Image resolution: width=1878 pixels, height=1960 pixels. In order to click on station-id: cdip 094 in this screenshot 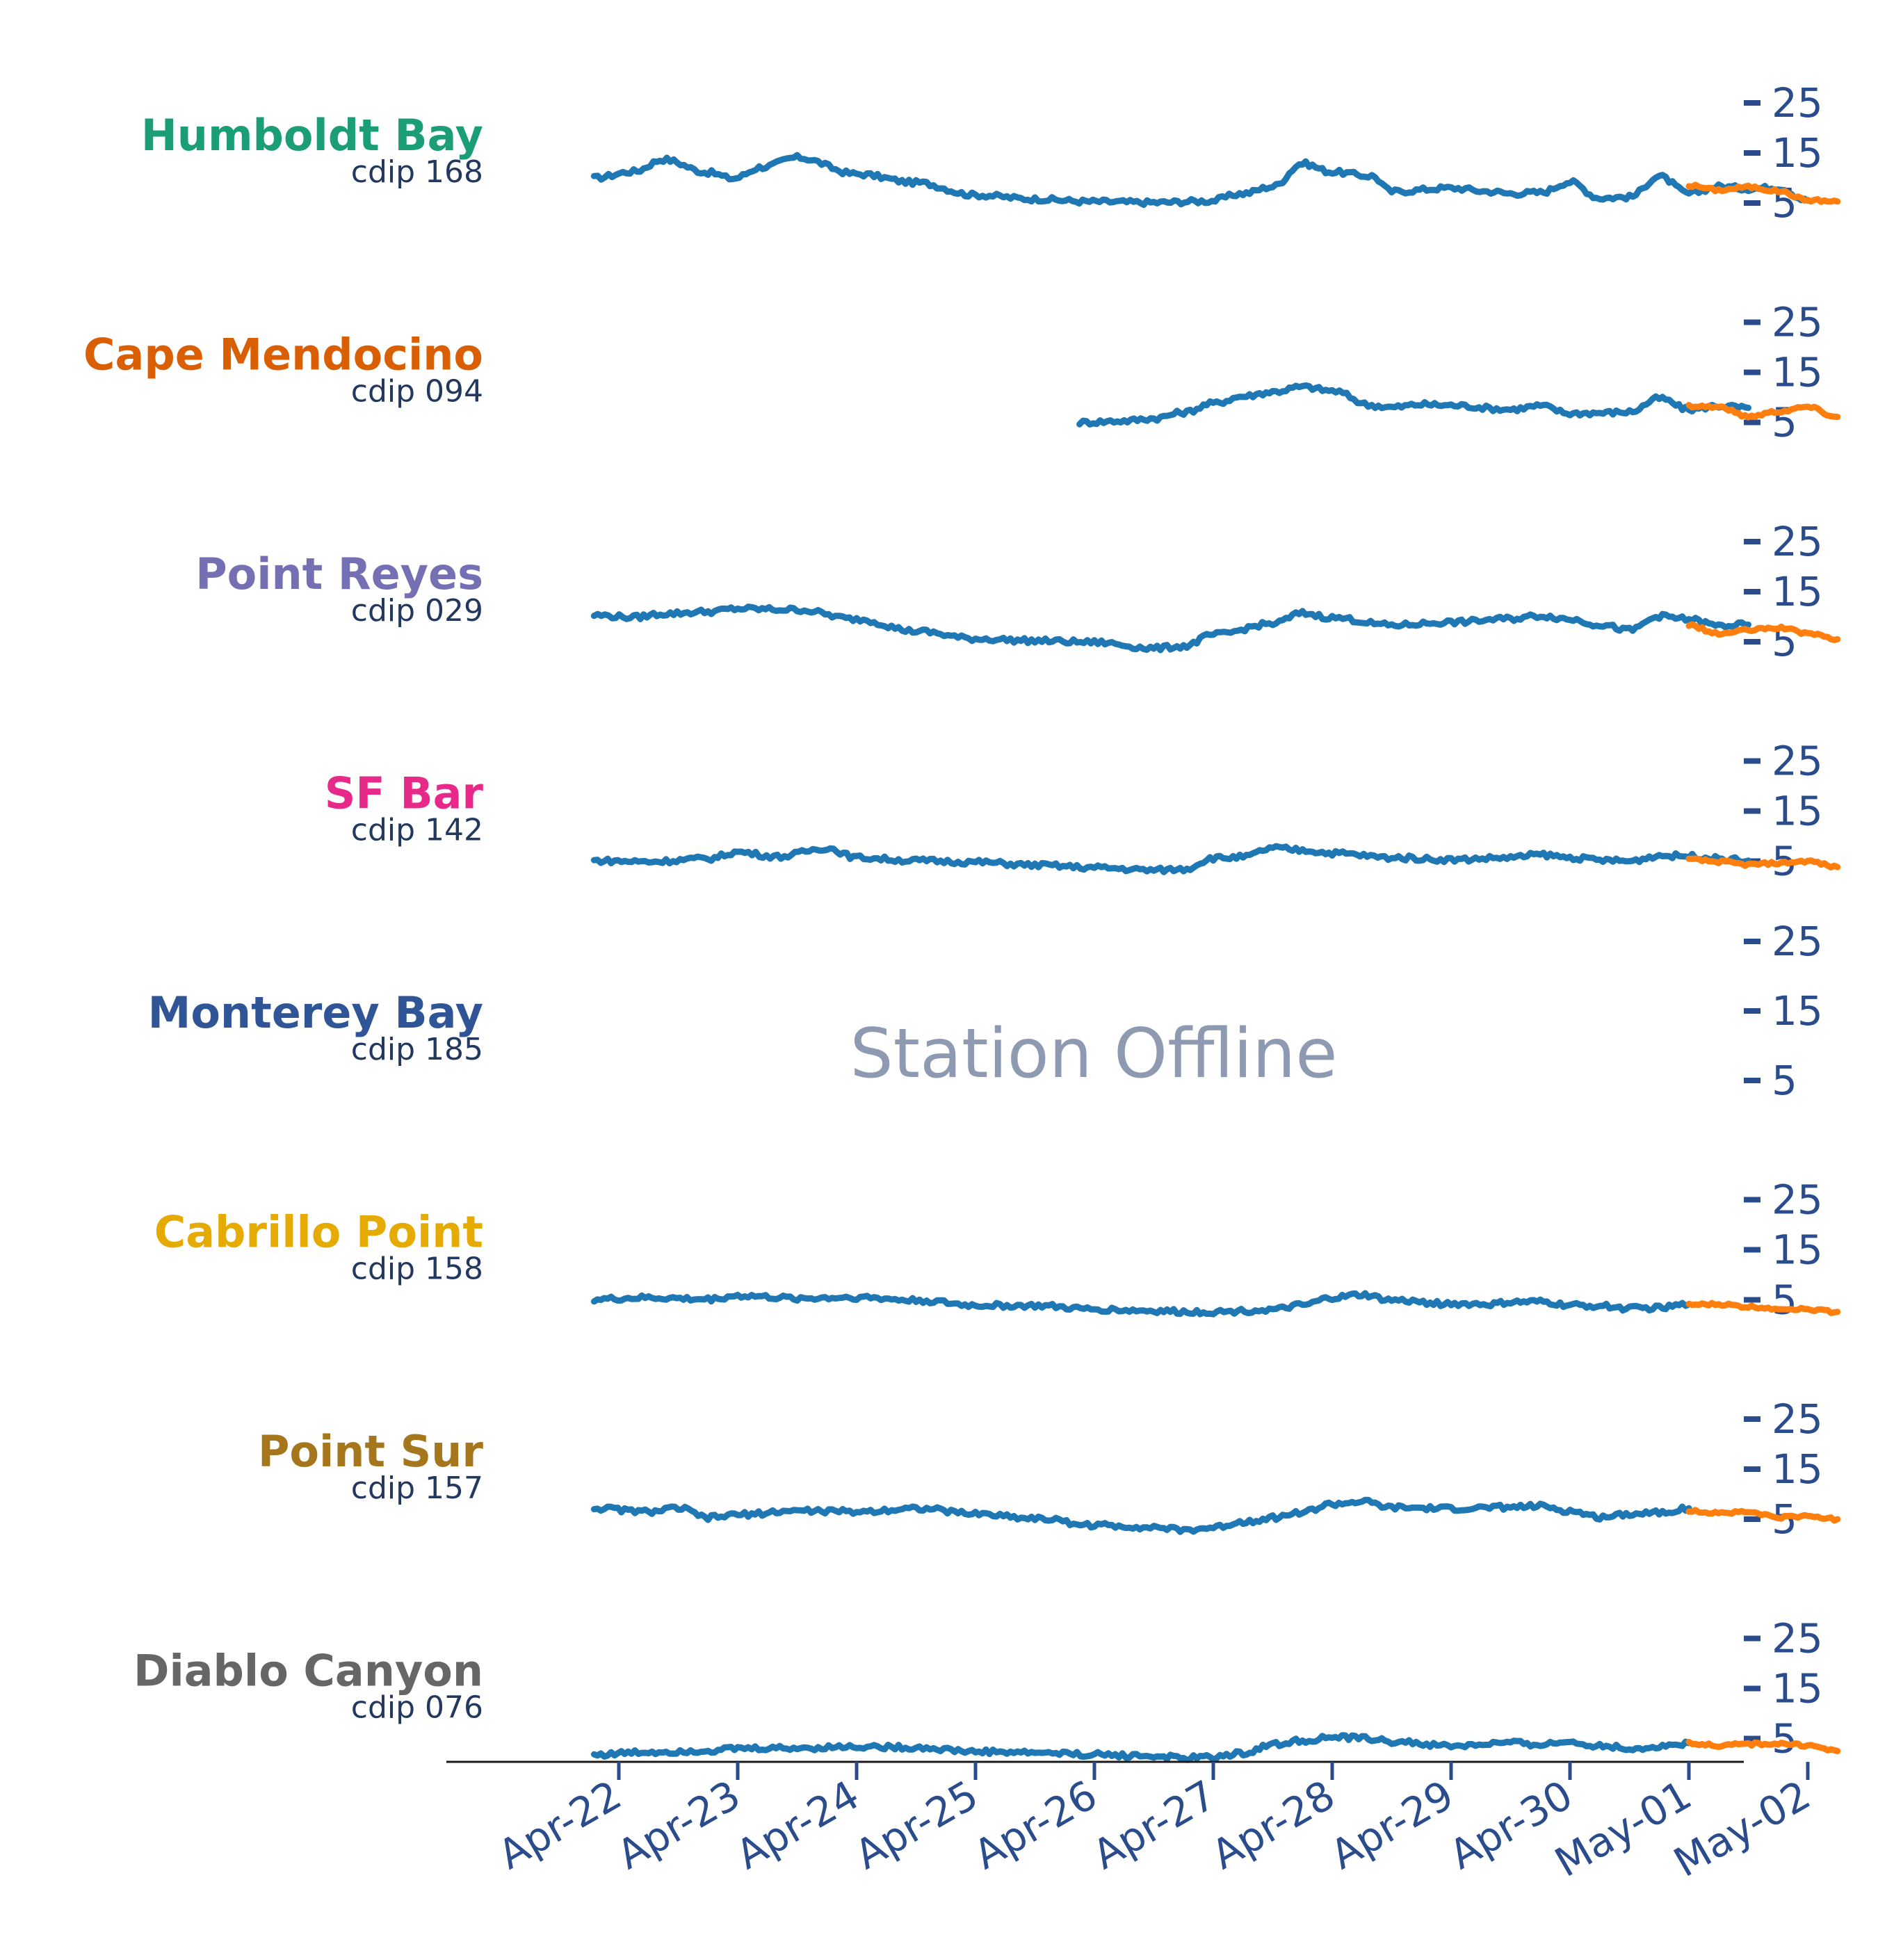, I will do `click(417, 392)`.